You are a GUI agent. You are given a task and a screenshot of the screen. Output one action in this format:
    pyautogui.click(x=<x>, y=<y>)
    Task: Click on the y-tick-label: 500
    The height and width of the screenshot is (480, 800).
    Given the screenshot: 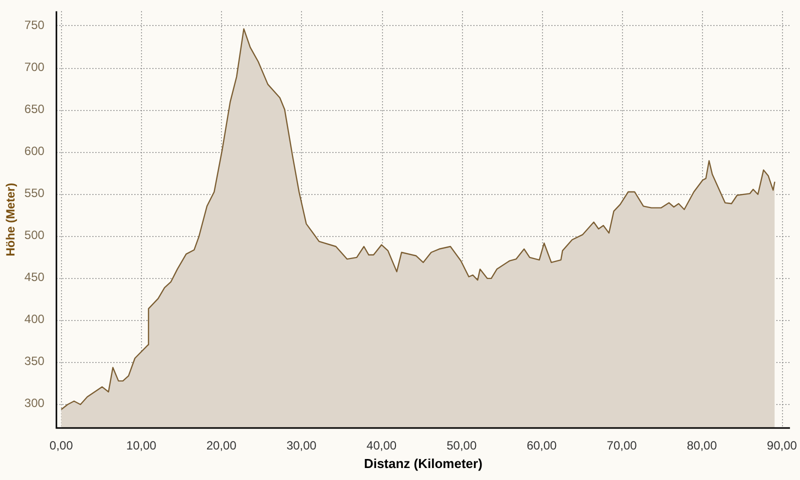 What is the action you would take?
    pyautogui.click(x=34, y=235)
    